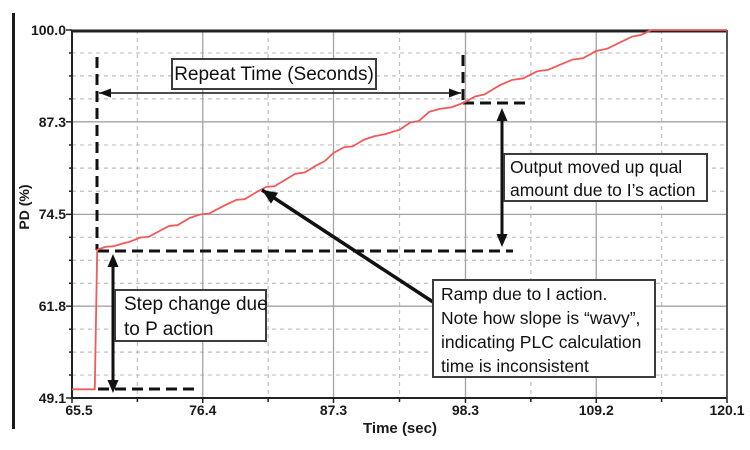 The width and height of the screenshot is (750, 450). I want to click on x-axis-title: Time (sec), so click(400, 428).